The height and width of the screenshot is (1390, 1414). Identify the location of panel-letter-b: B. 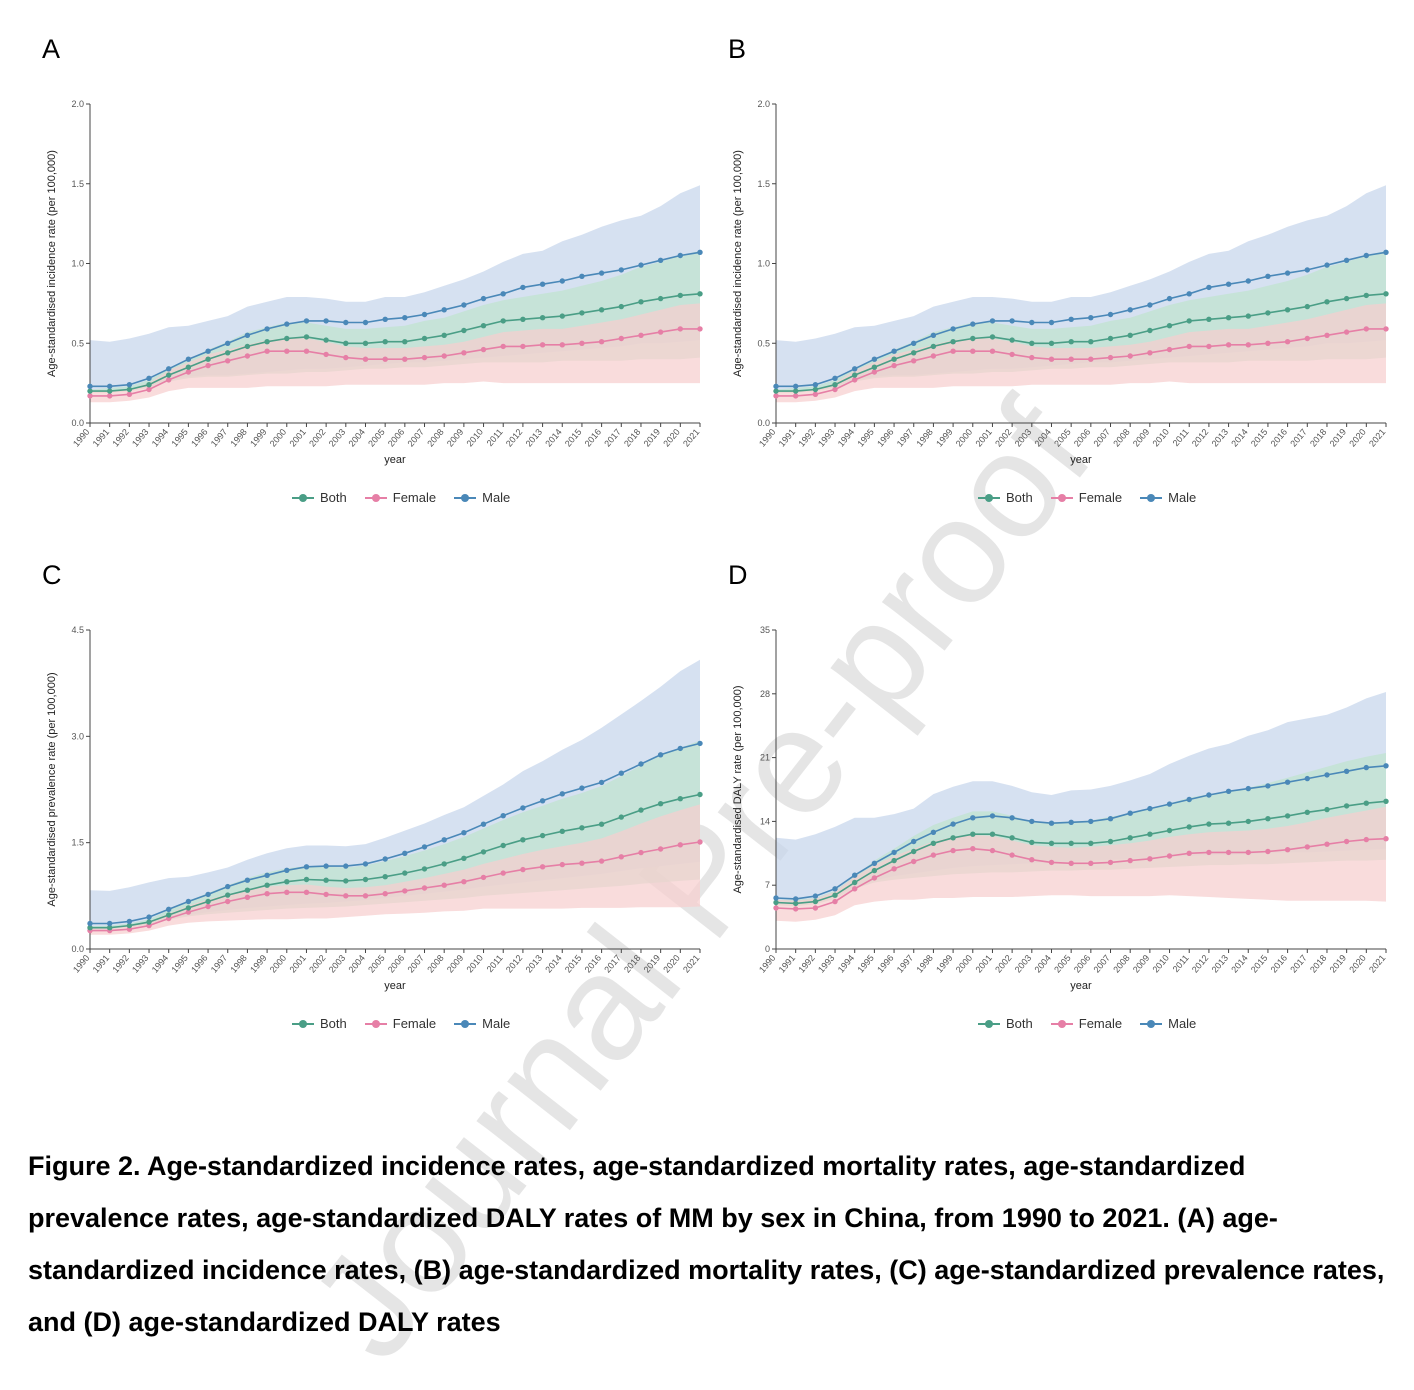
(737, 49).